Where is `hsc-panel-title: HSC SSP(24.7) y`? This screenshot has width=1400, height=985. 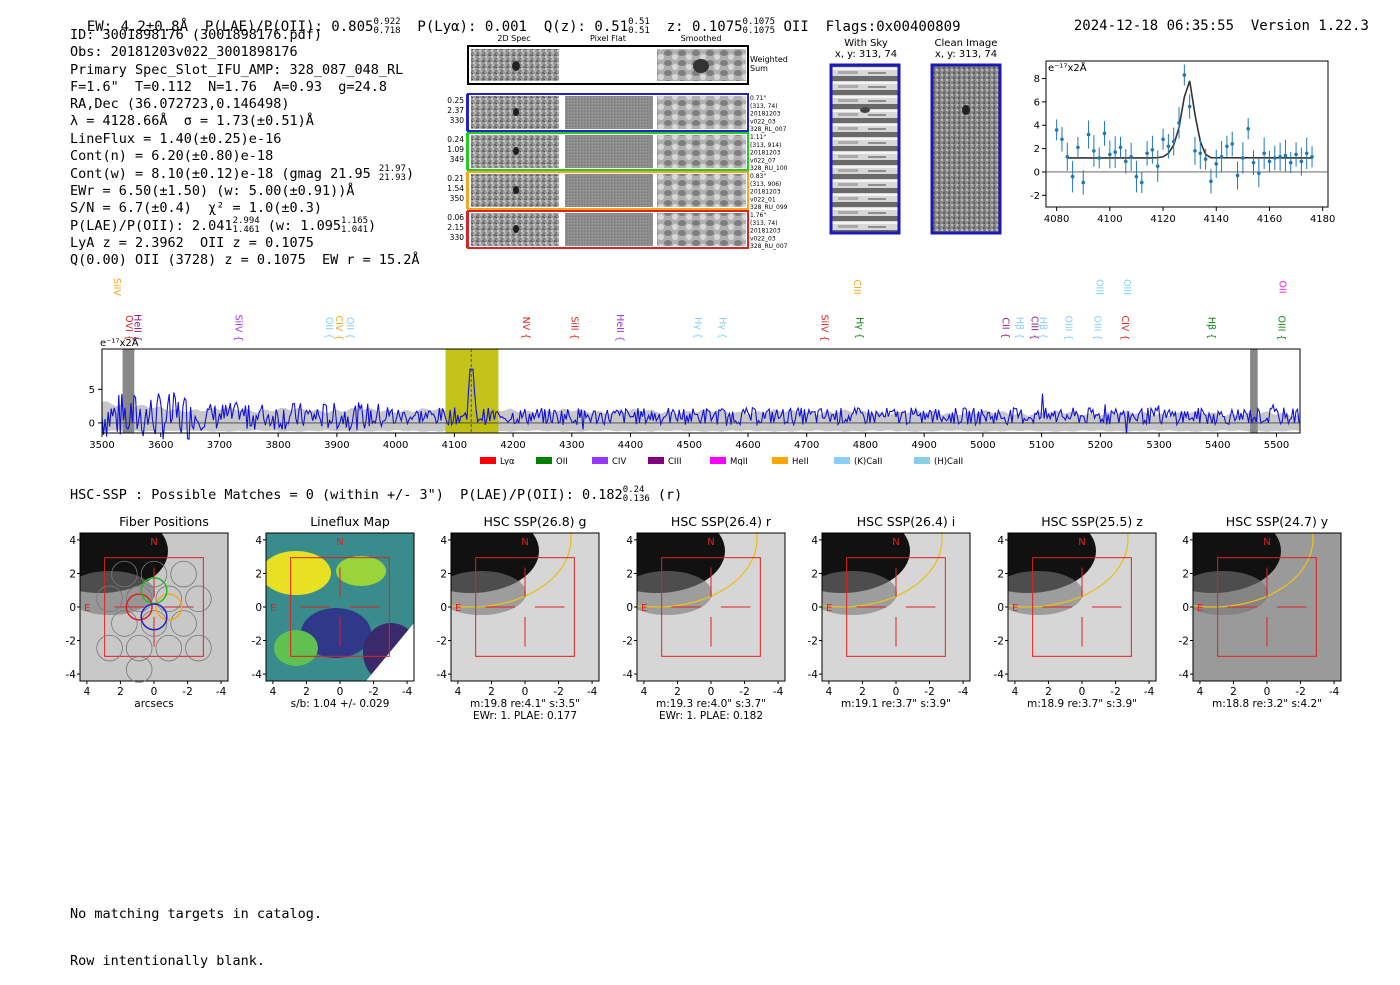
hsc-panel-title: HSC SSP(24.7) y is located at coordinates (1277, 521).